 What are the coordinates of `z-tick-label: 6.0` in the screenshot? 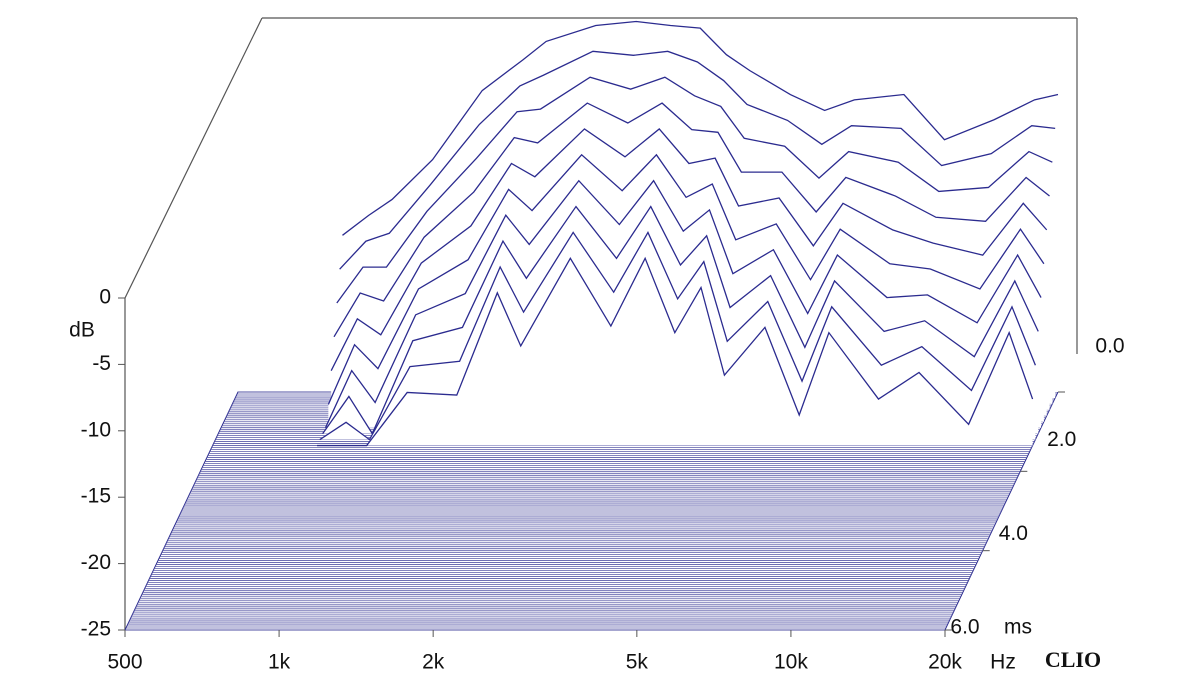 It's located at (964, 627).